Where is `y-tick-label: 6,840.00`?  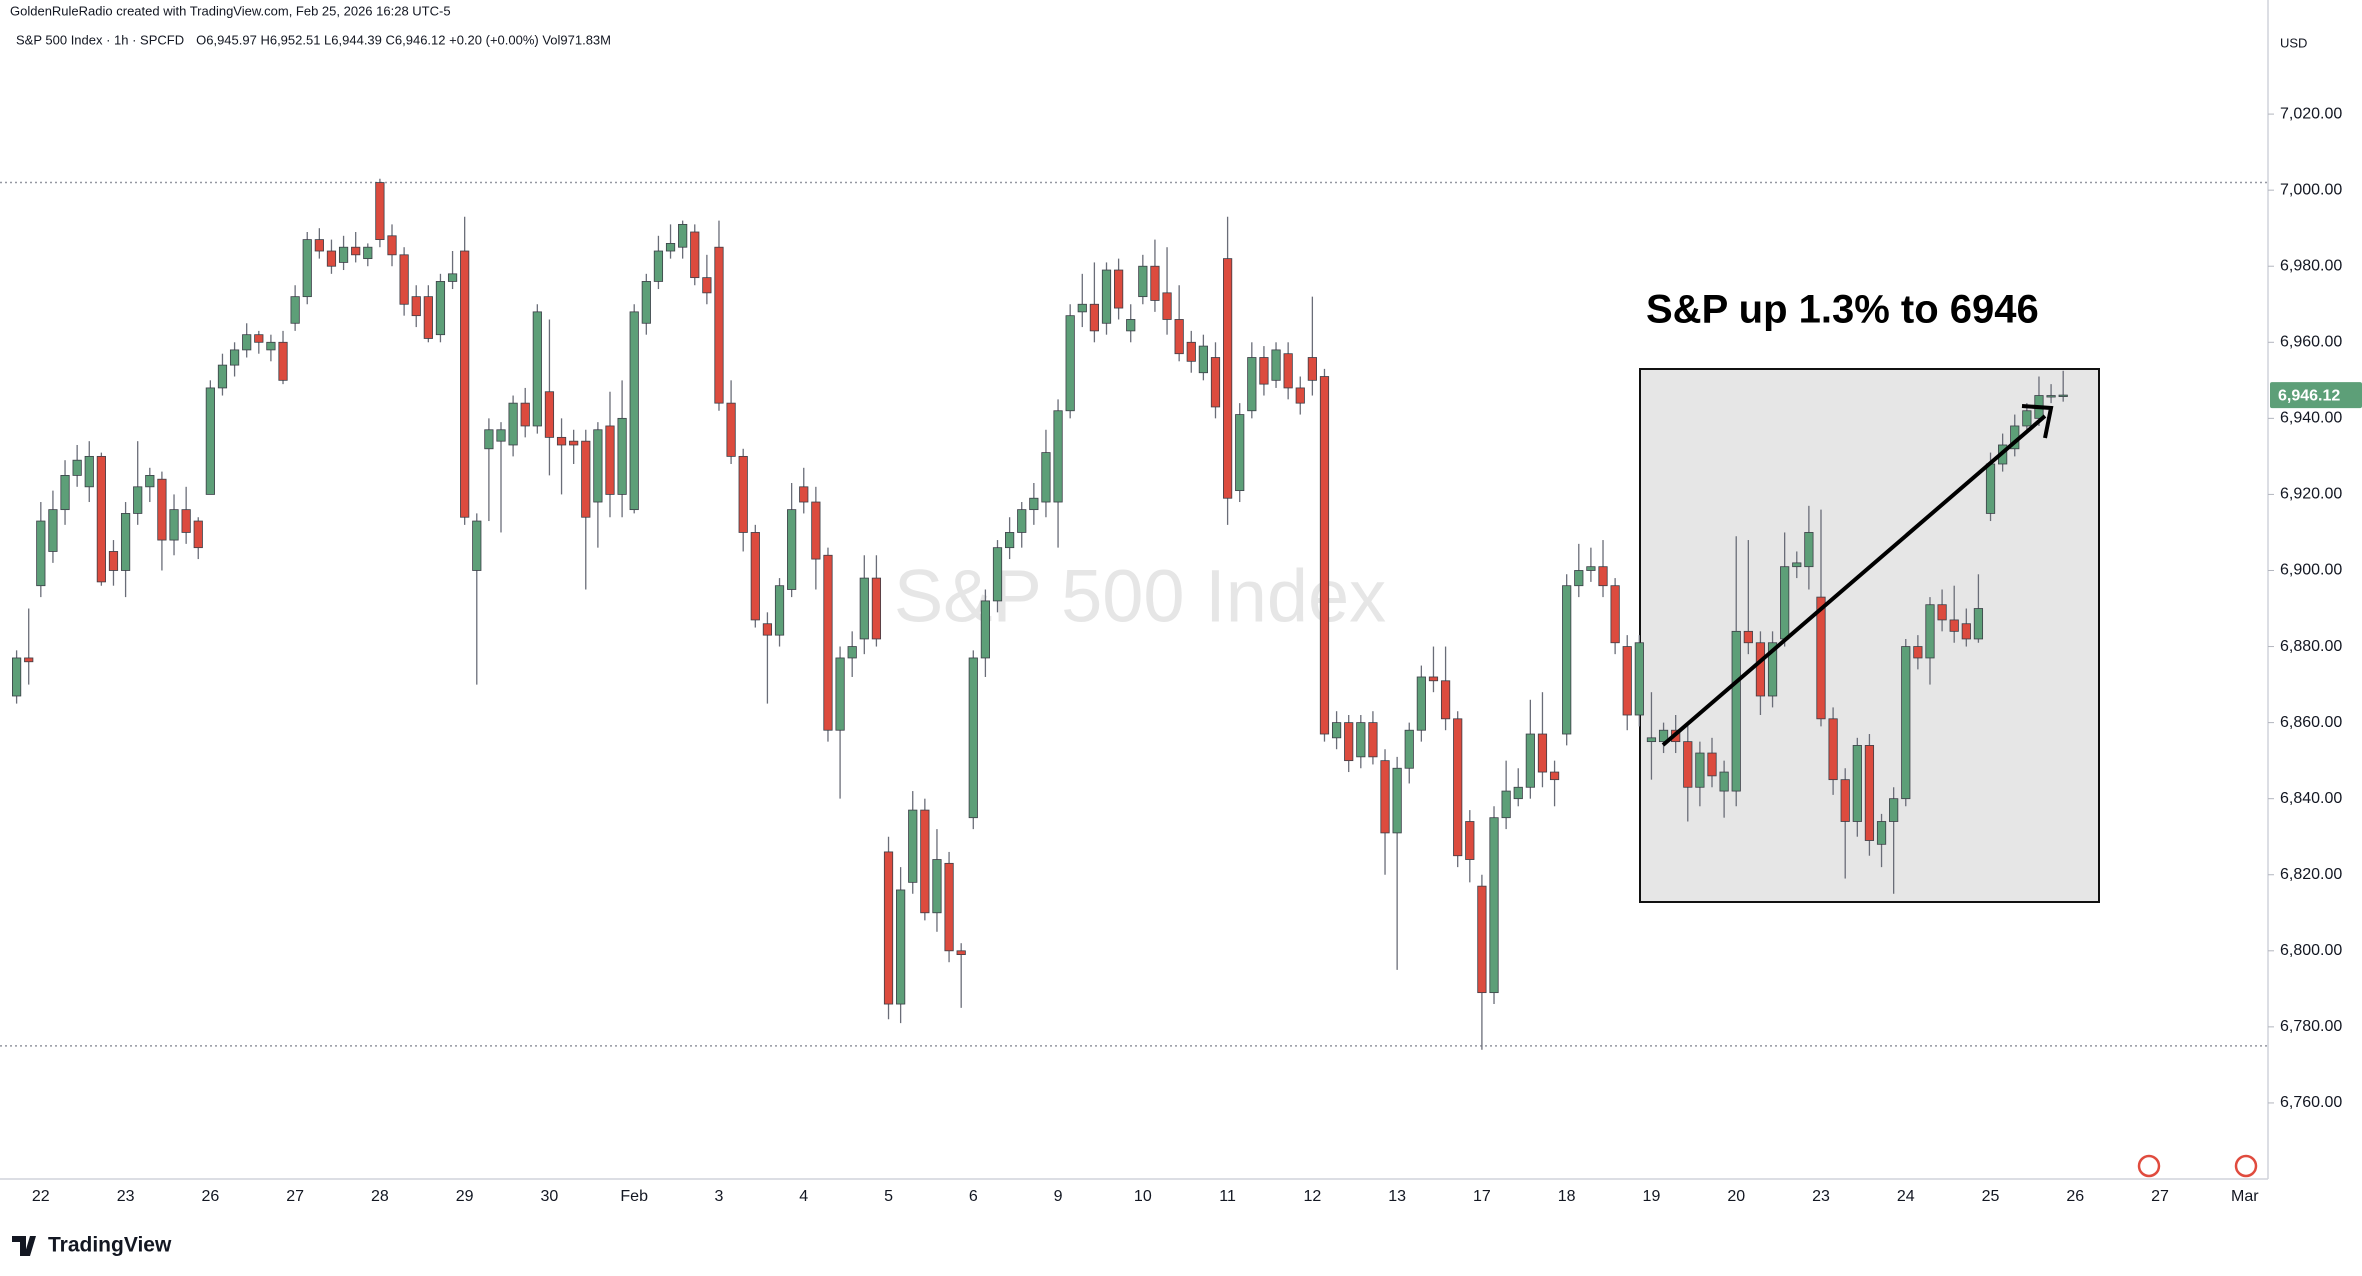 y-tick-label: 6,840.00 is located at coordinates (2311, 798).